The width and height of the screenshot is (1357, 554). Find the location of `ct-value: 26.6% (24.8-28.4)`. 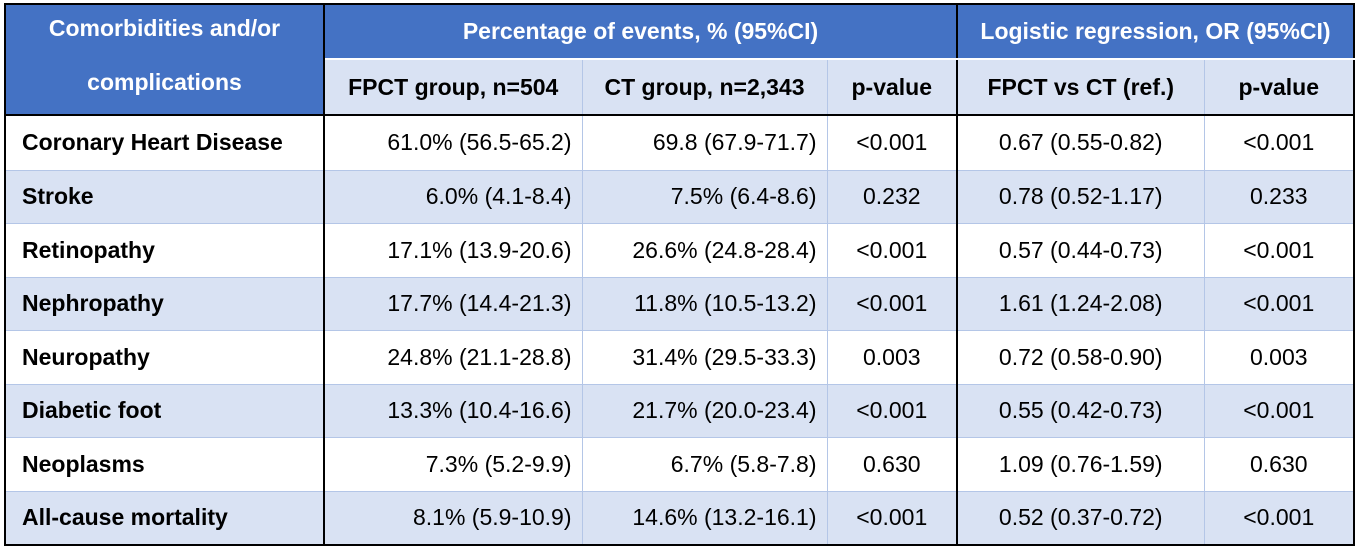

ct-value: 26.6% (24.8-28.4) is located at coordinates (704, 250).